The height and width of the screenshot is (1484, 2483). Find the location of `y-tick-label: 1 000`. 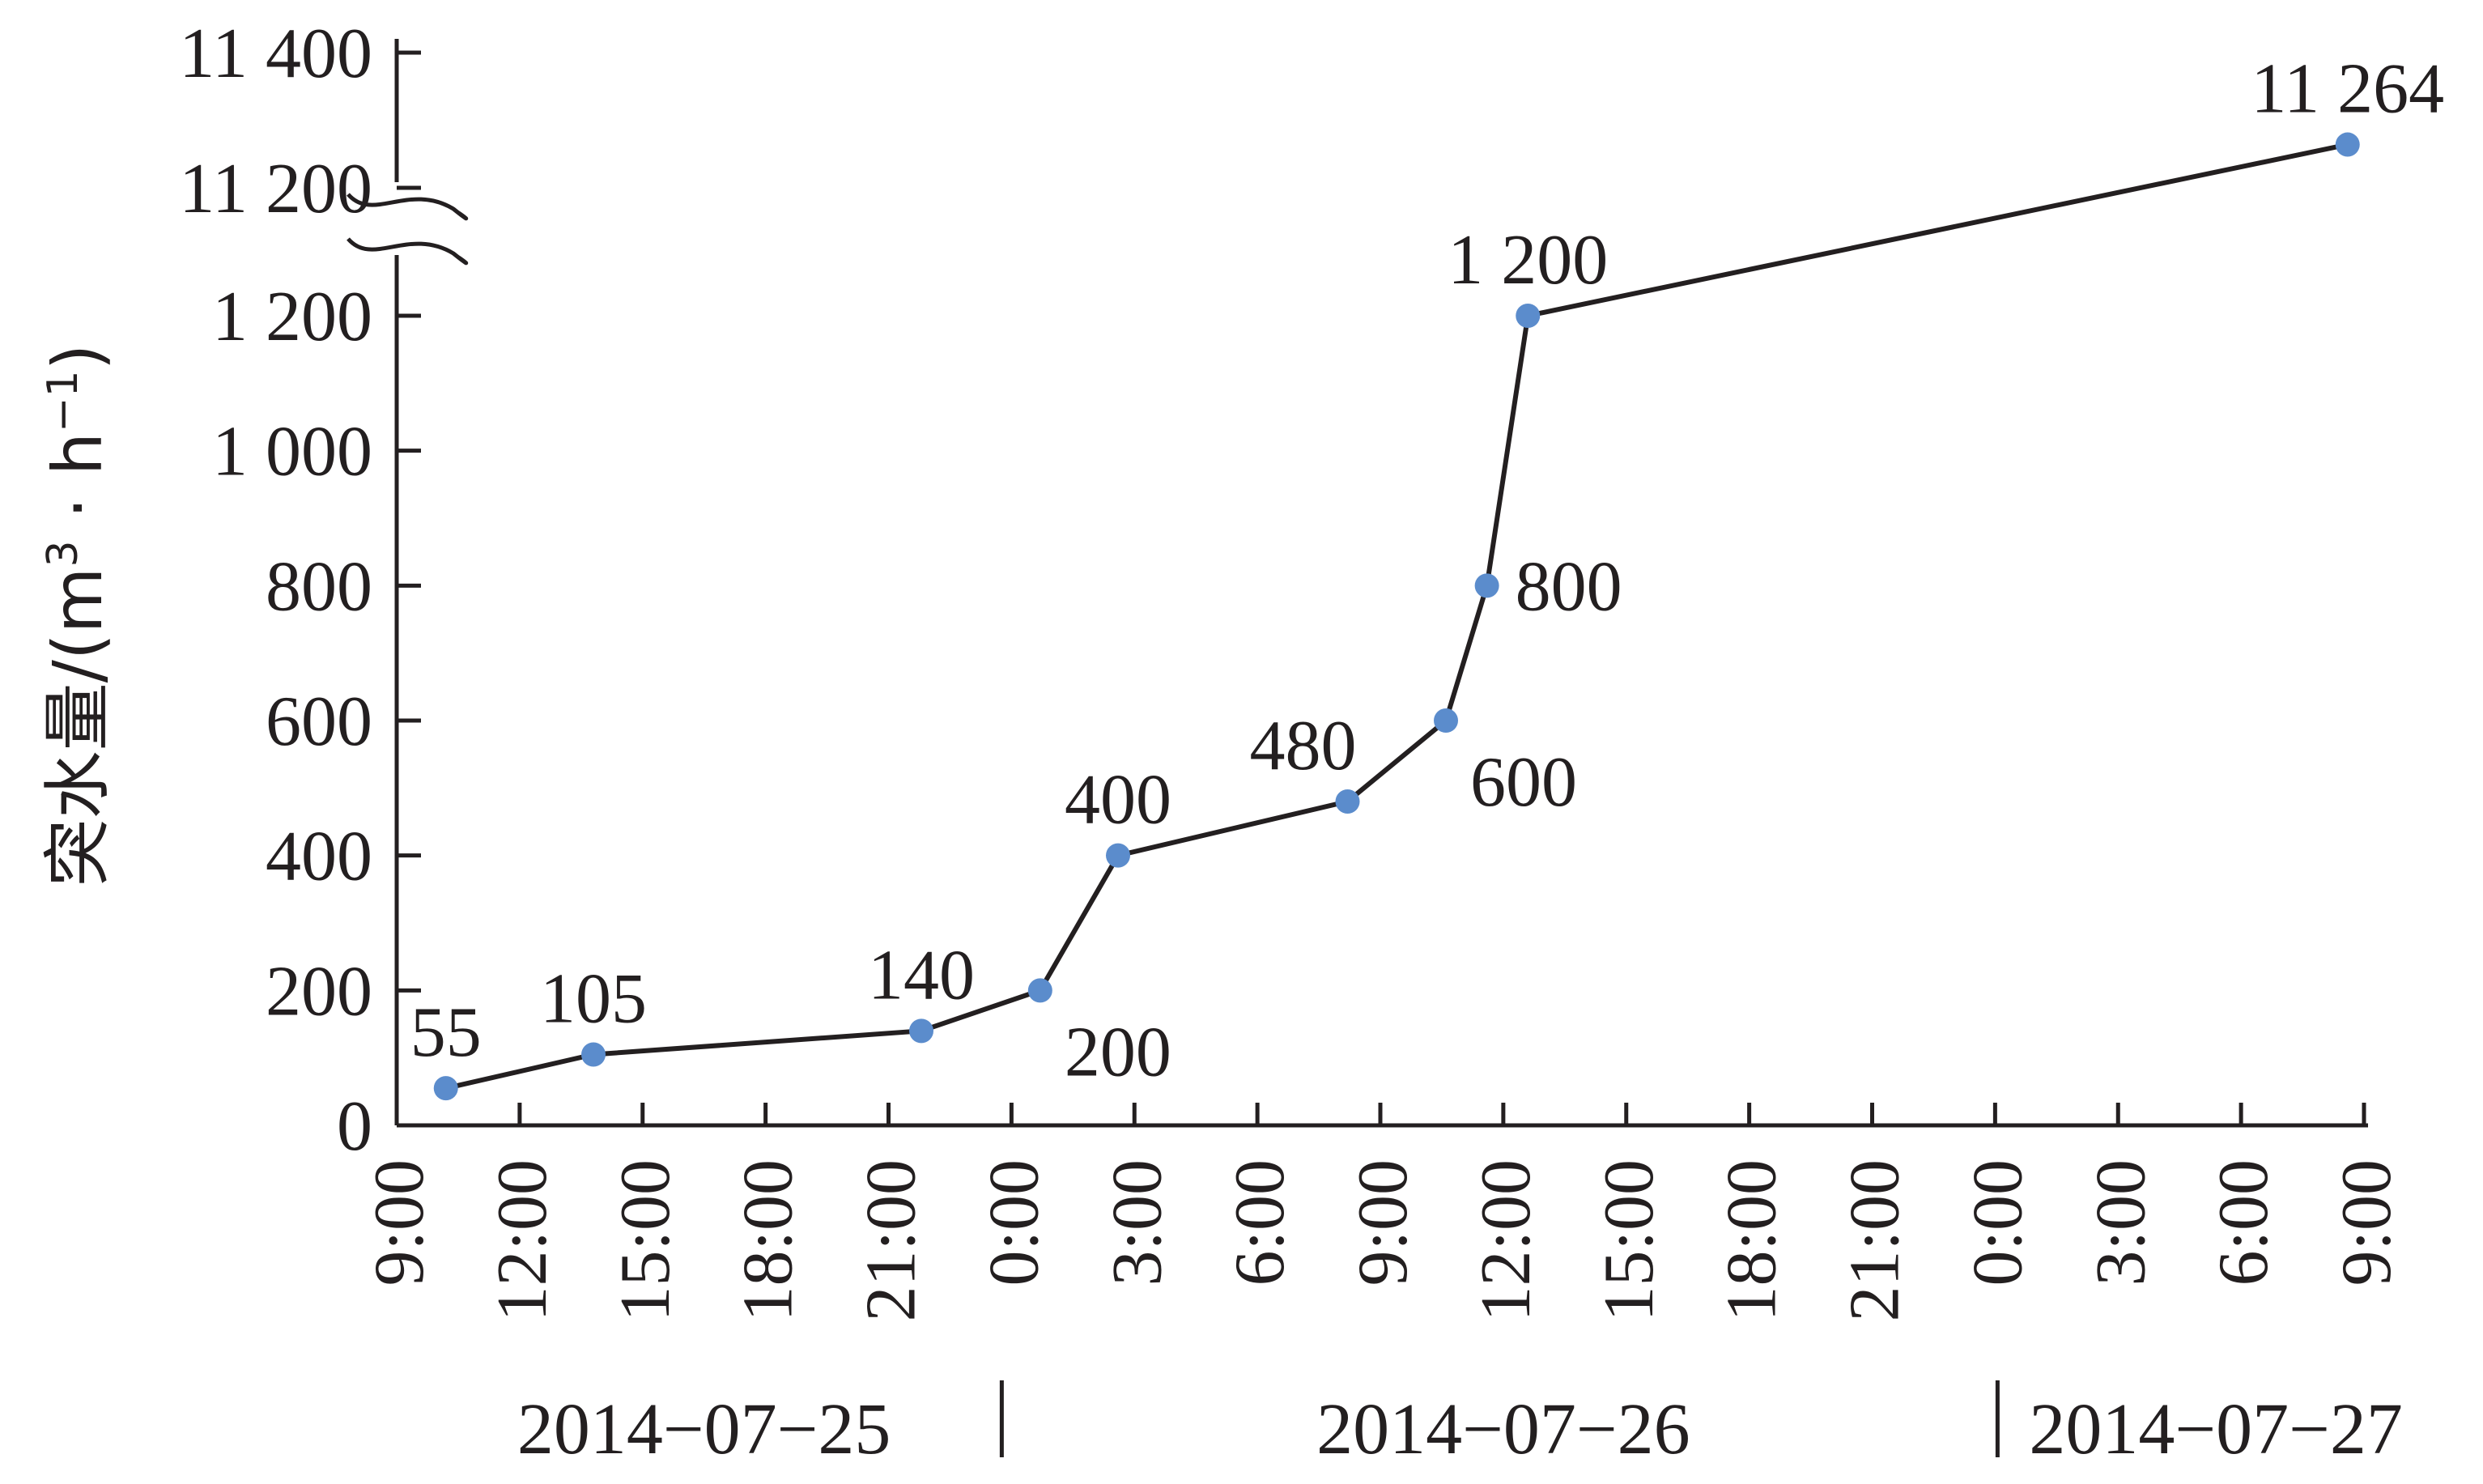

y-tick-label: 1 000 is located at coordinates (292, 452).